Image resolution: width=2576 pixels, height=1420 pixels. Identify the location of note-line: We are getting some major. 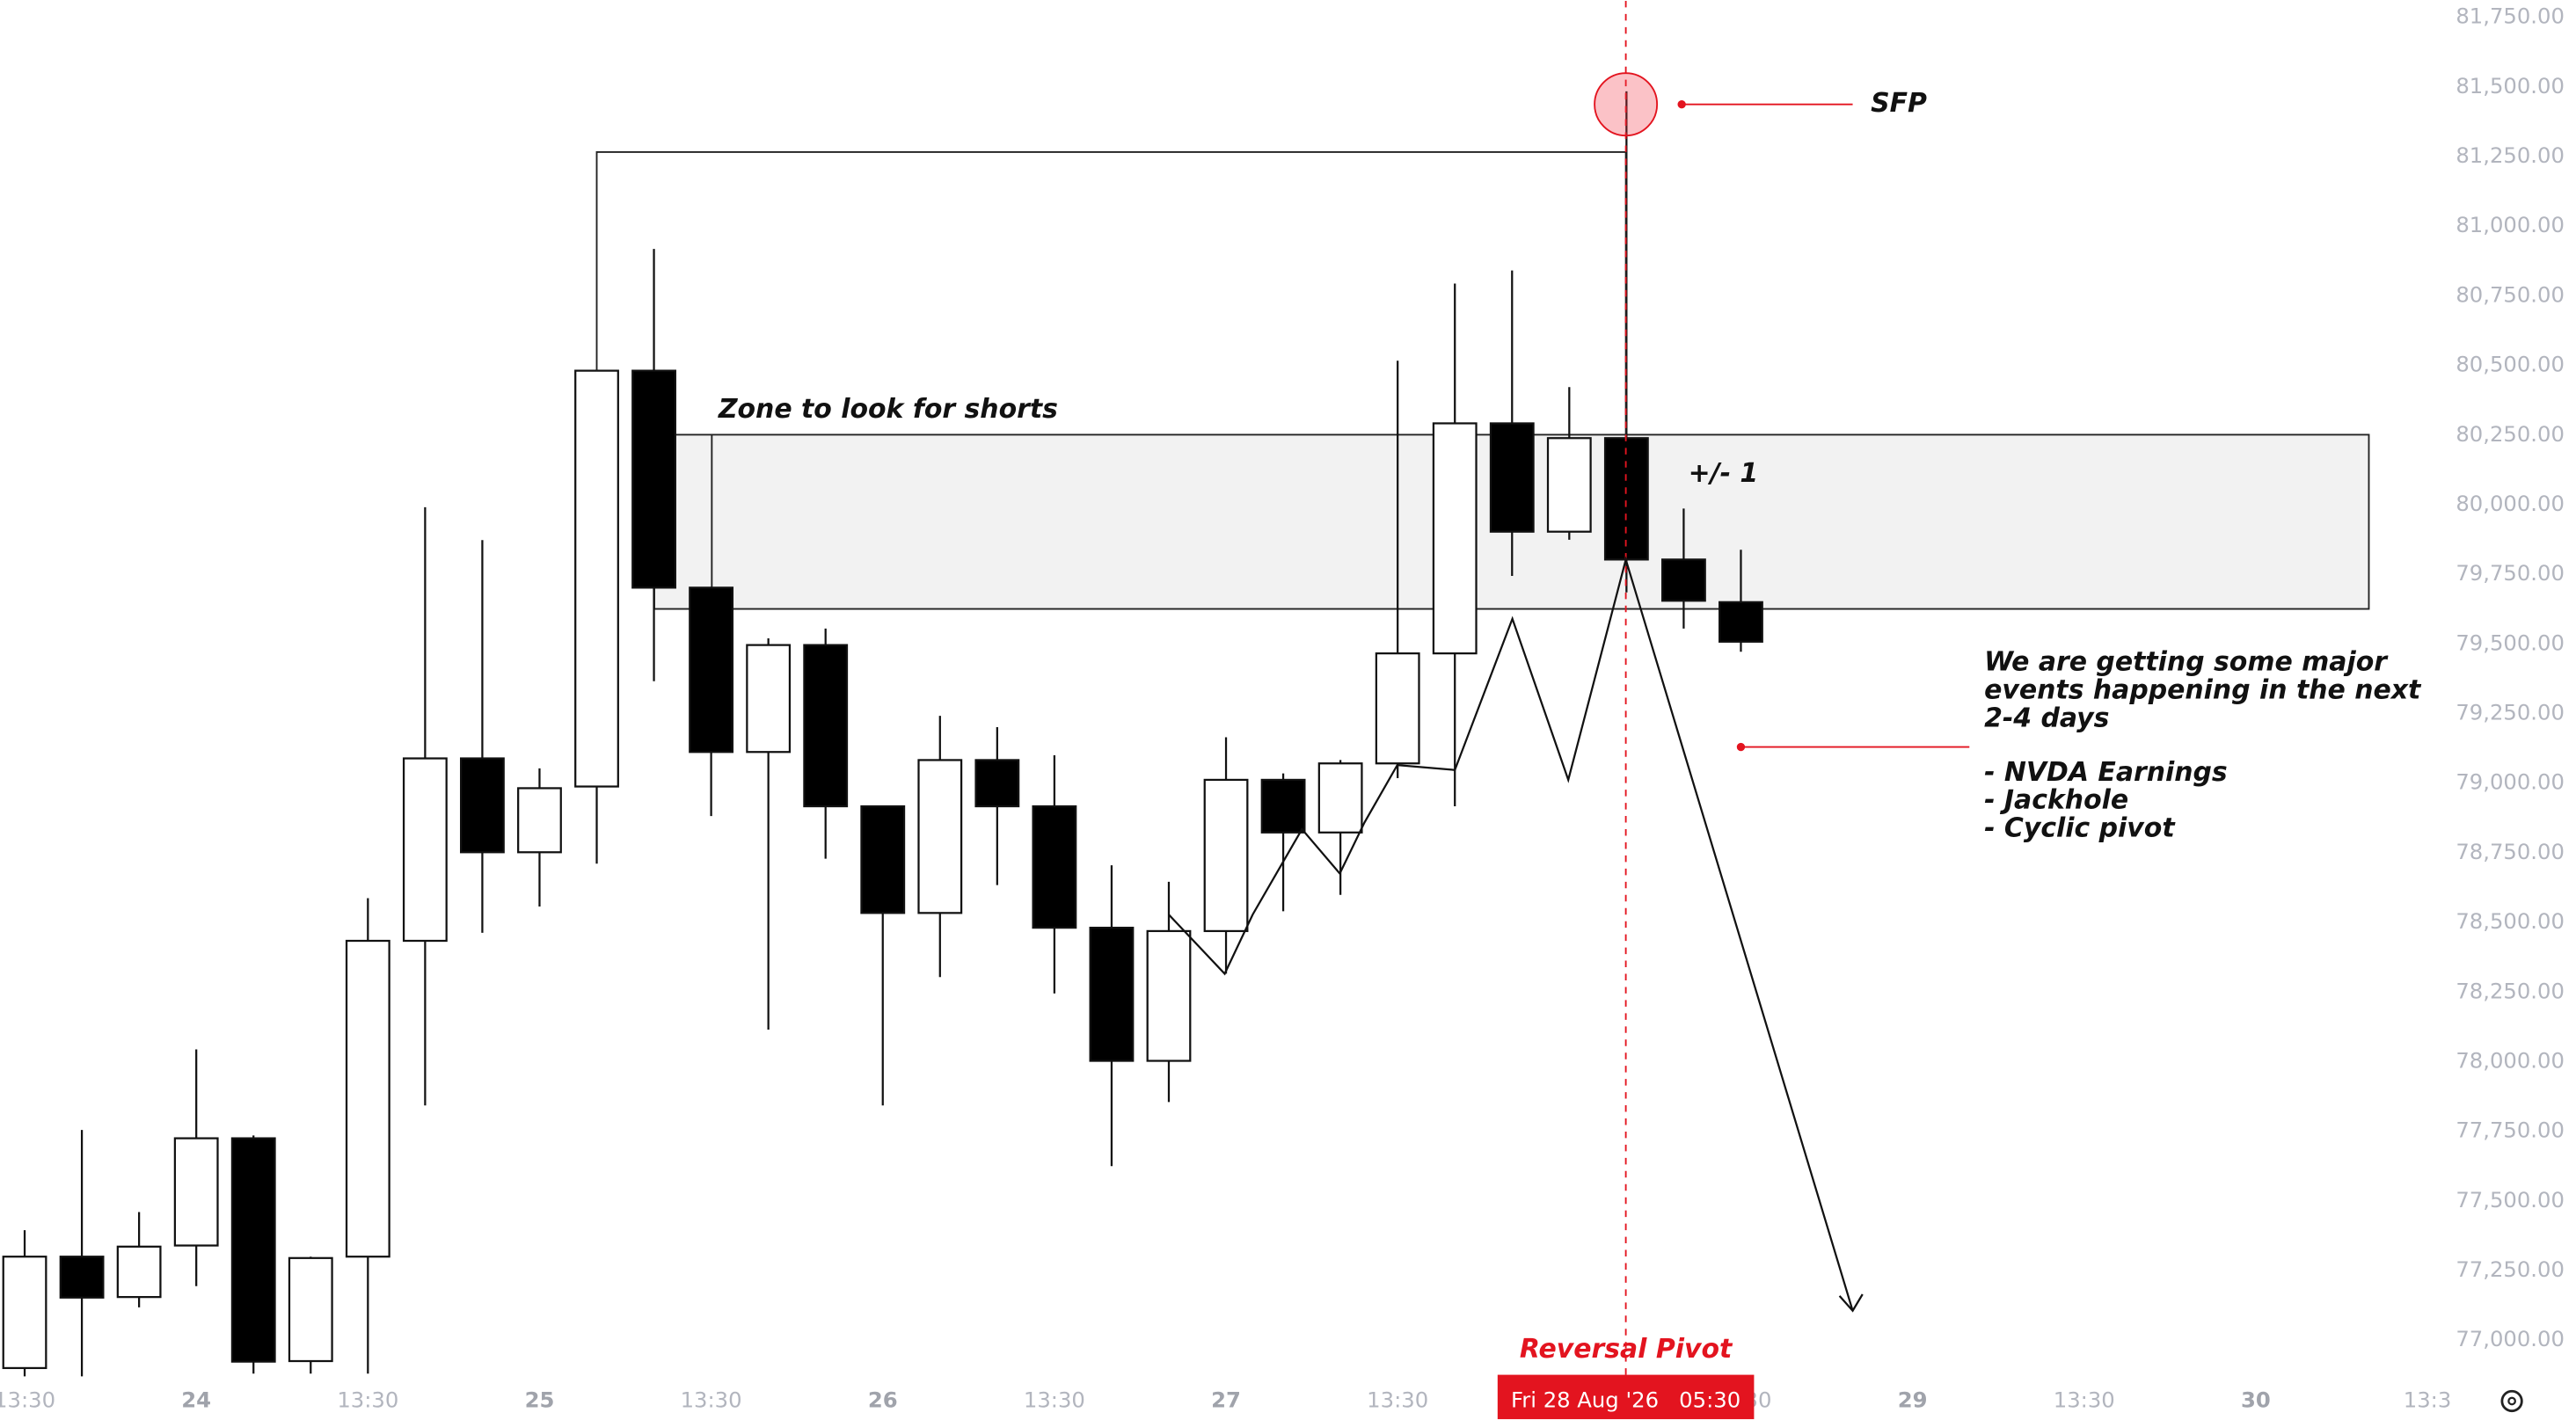
(2186, 662).